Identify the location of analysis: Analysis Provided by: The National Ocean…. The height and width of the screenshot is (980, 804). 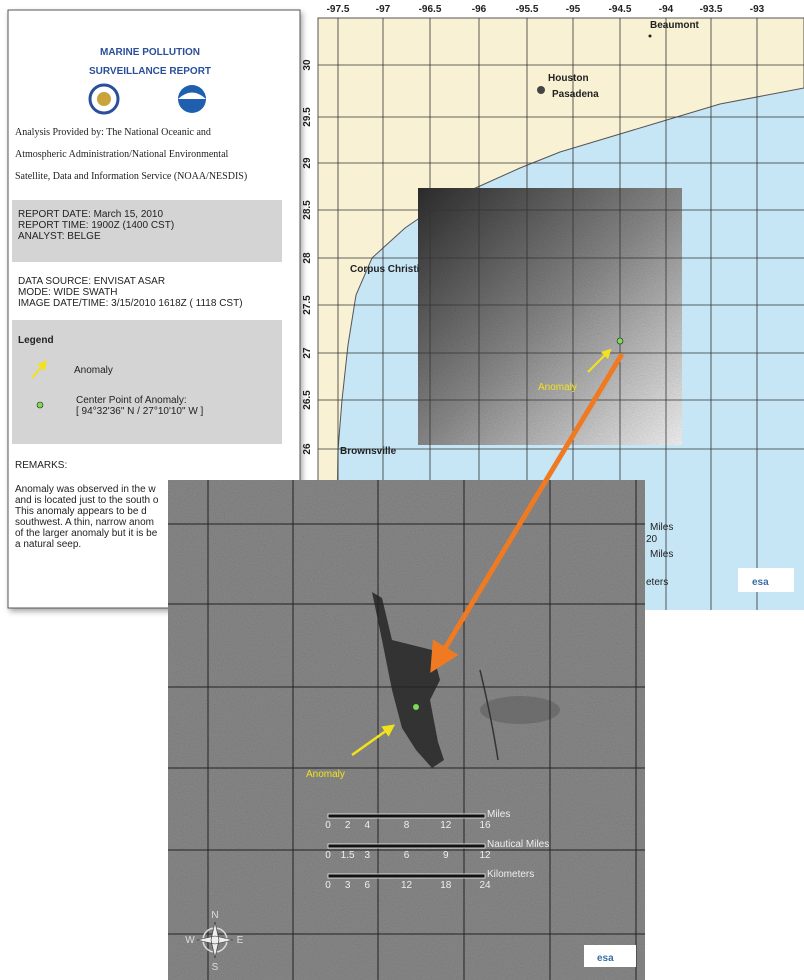
(113, 132).